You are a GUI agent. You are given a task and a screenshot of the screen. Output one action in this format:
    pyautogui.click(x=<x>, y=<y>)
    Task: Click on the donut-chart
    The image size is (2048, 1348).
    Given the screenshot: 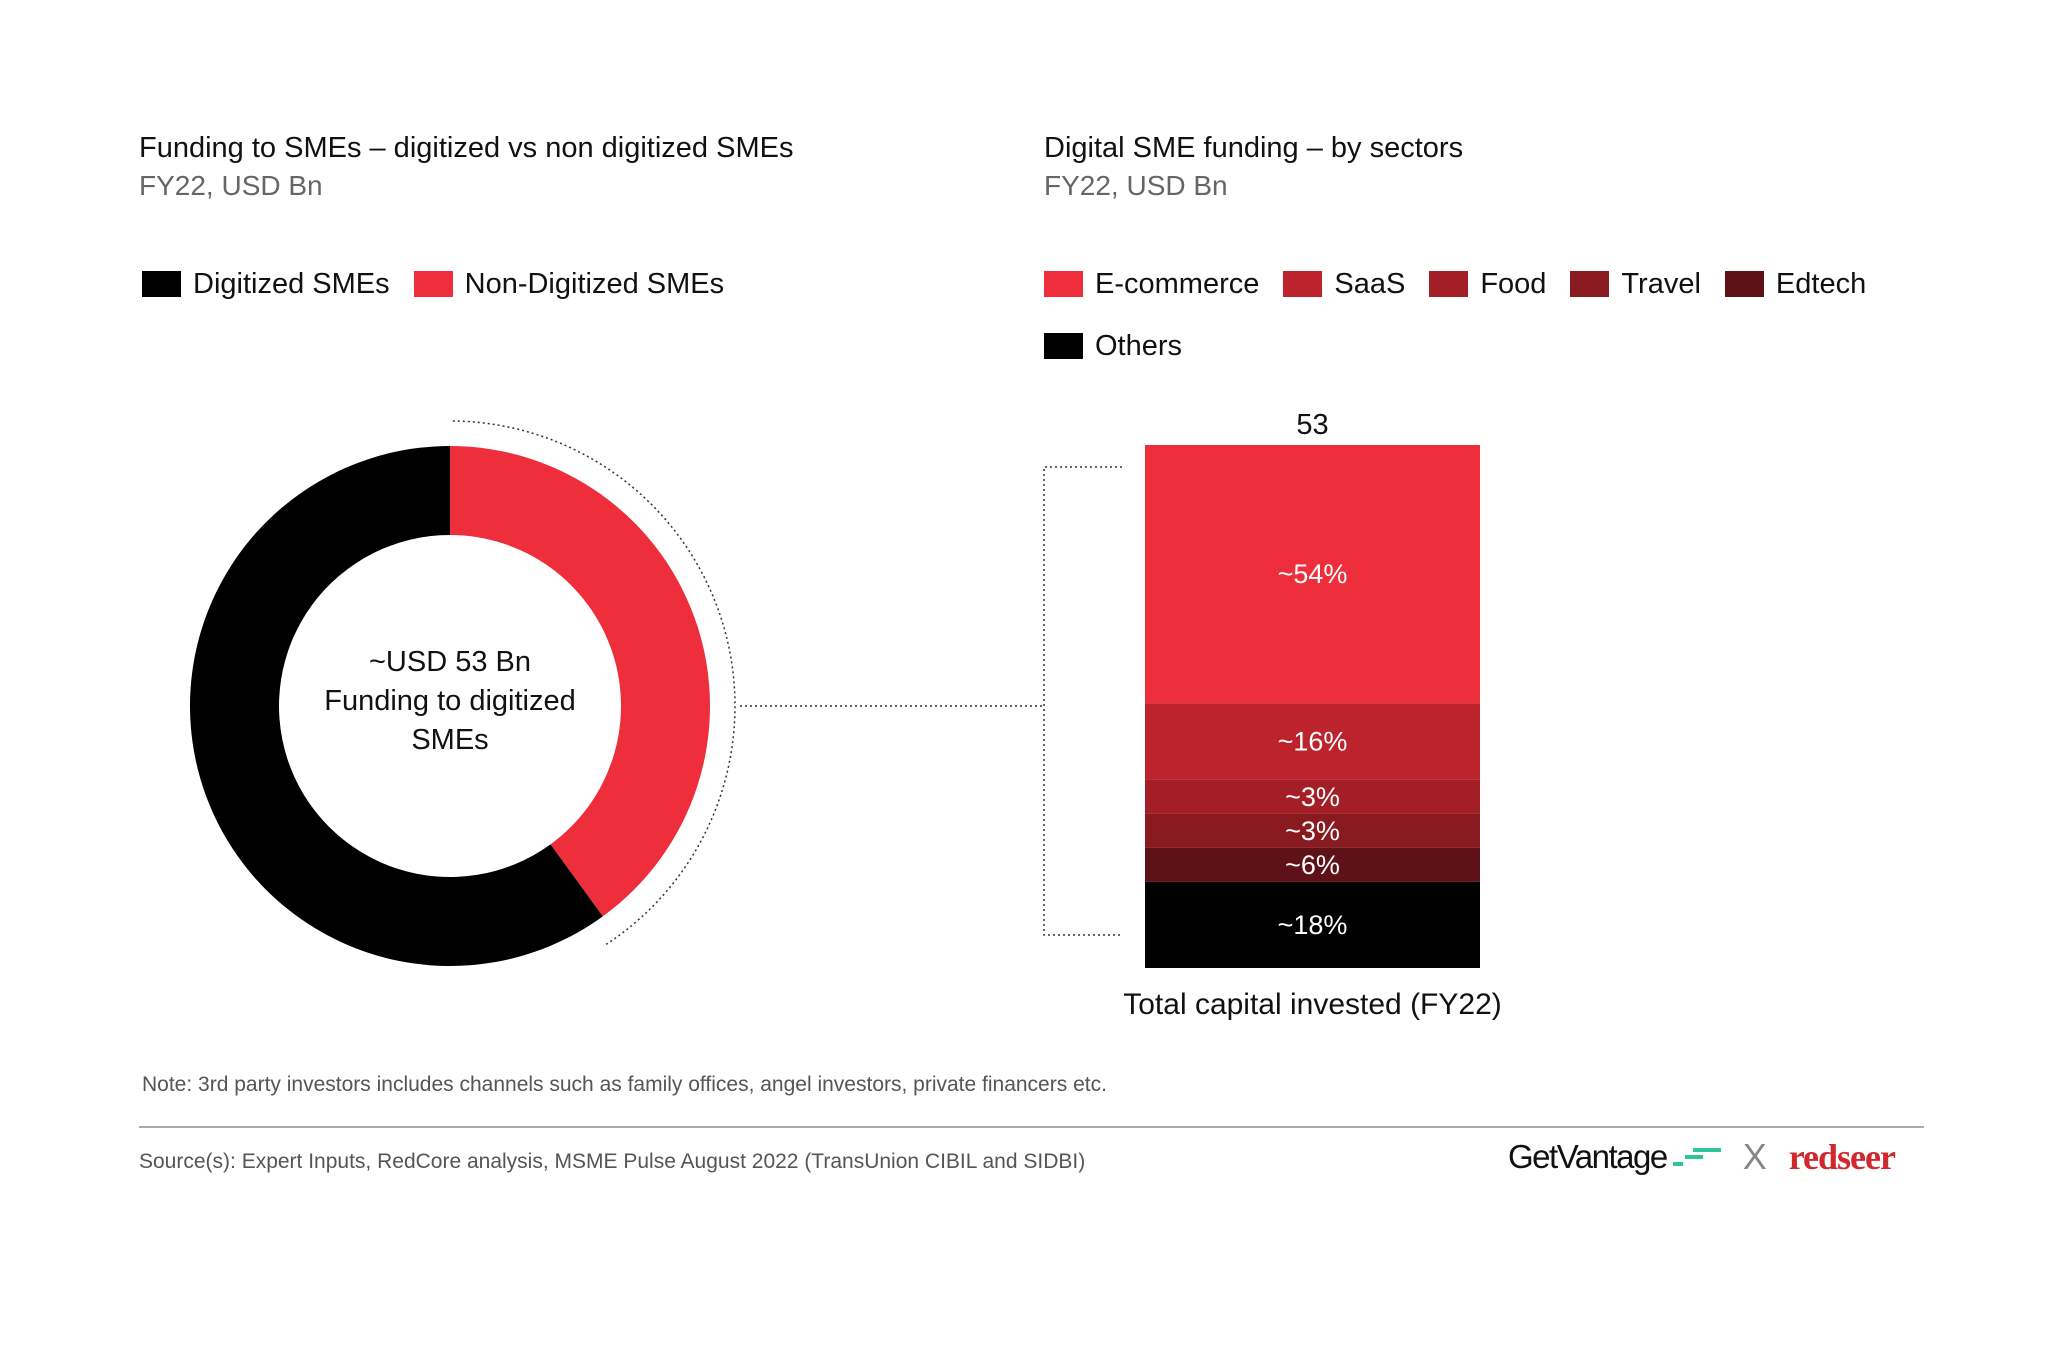 What is the action you would take?
    pyautogui.click(x=449, y=705)
    